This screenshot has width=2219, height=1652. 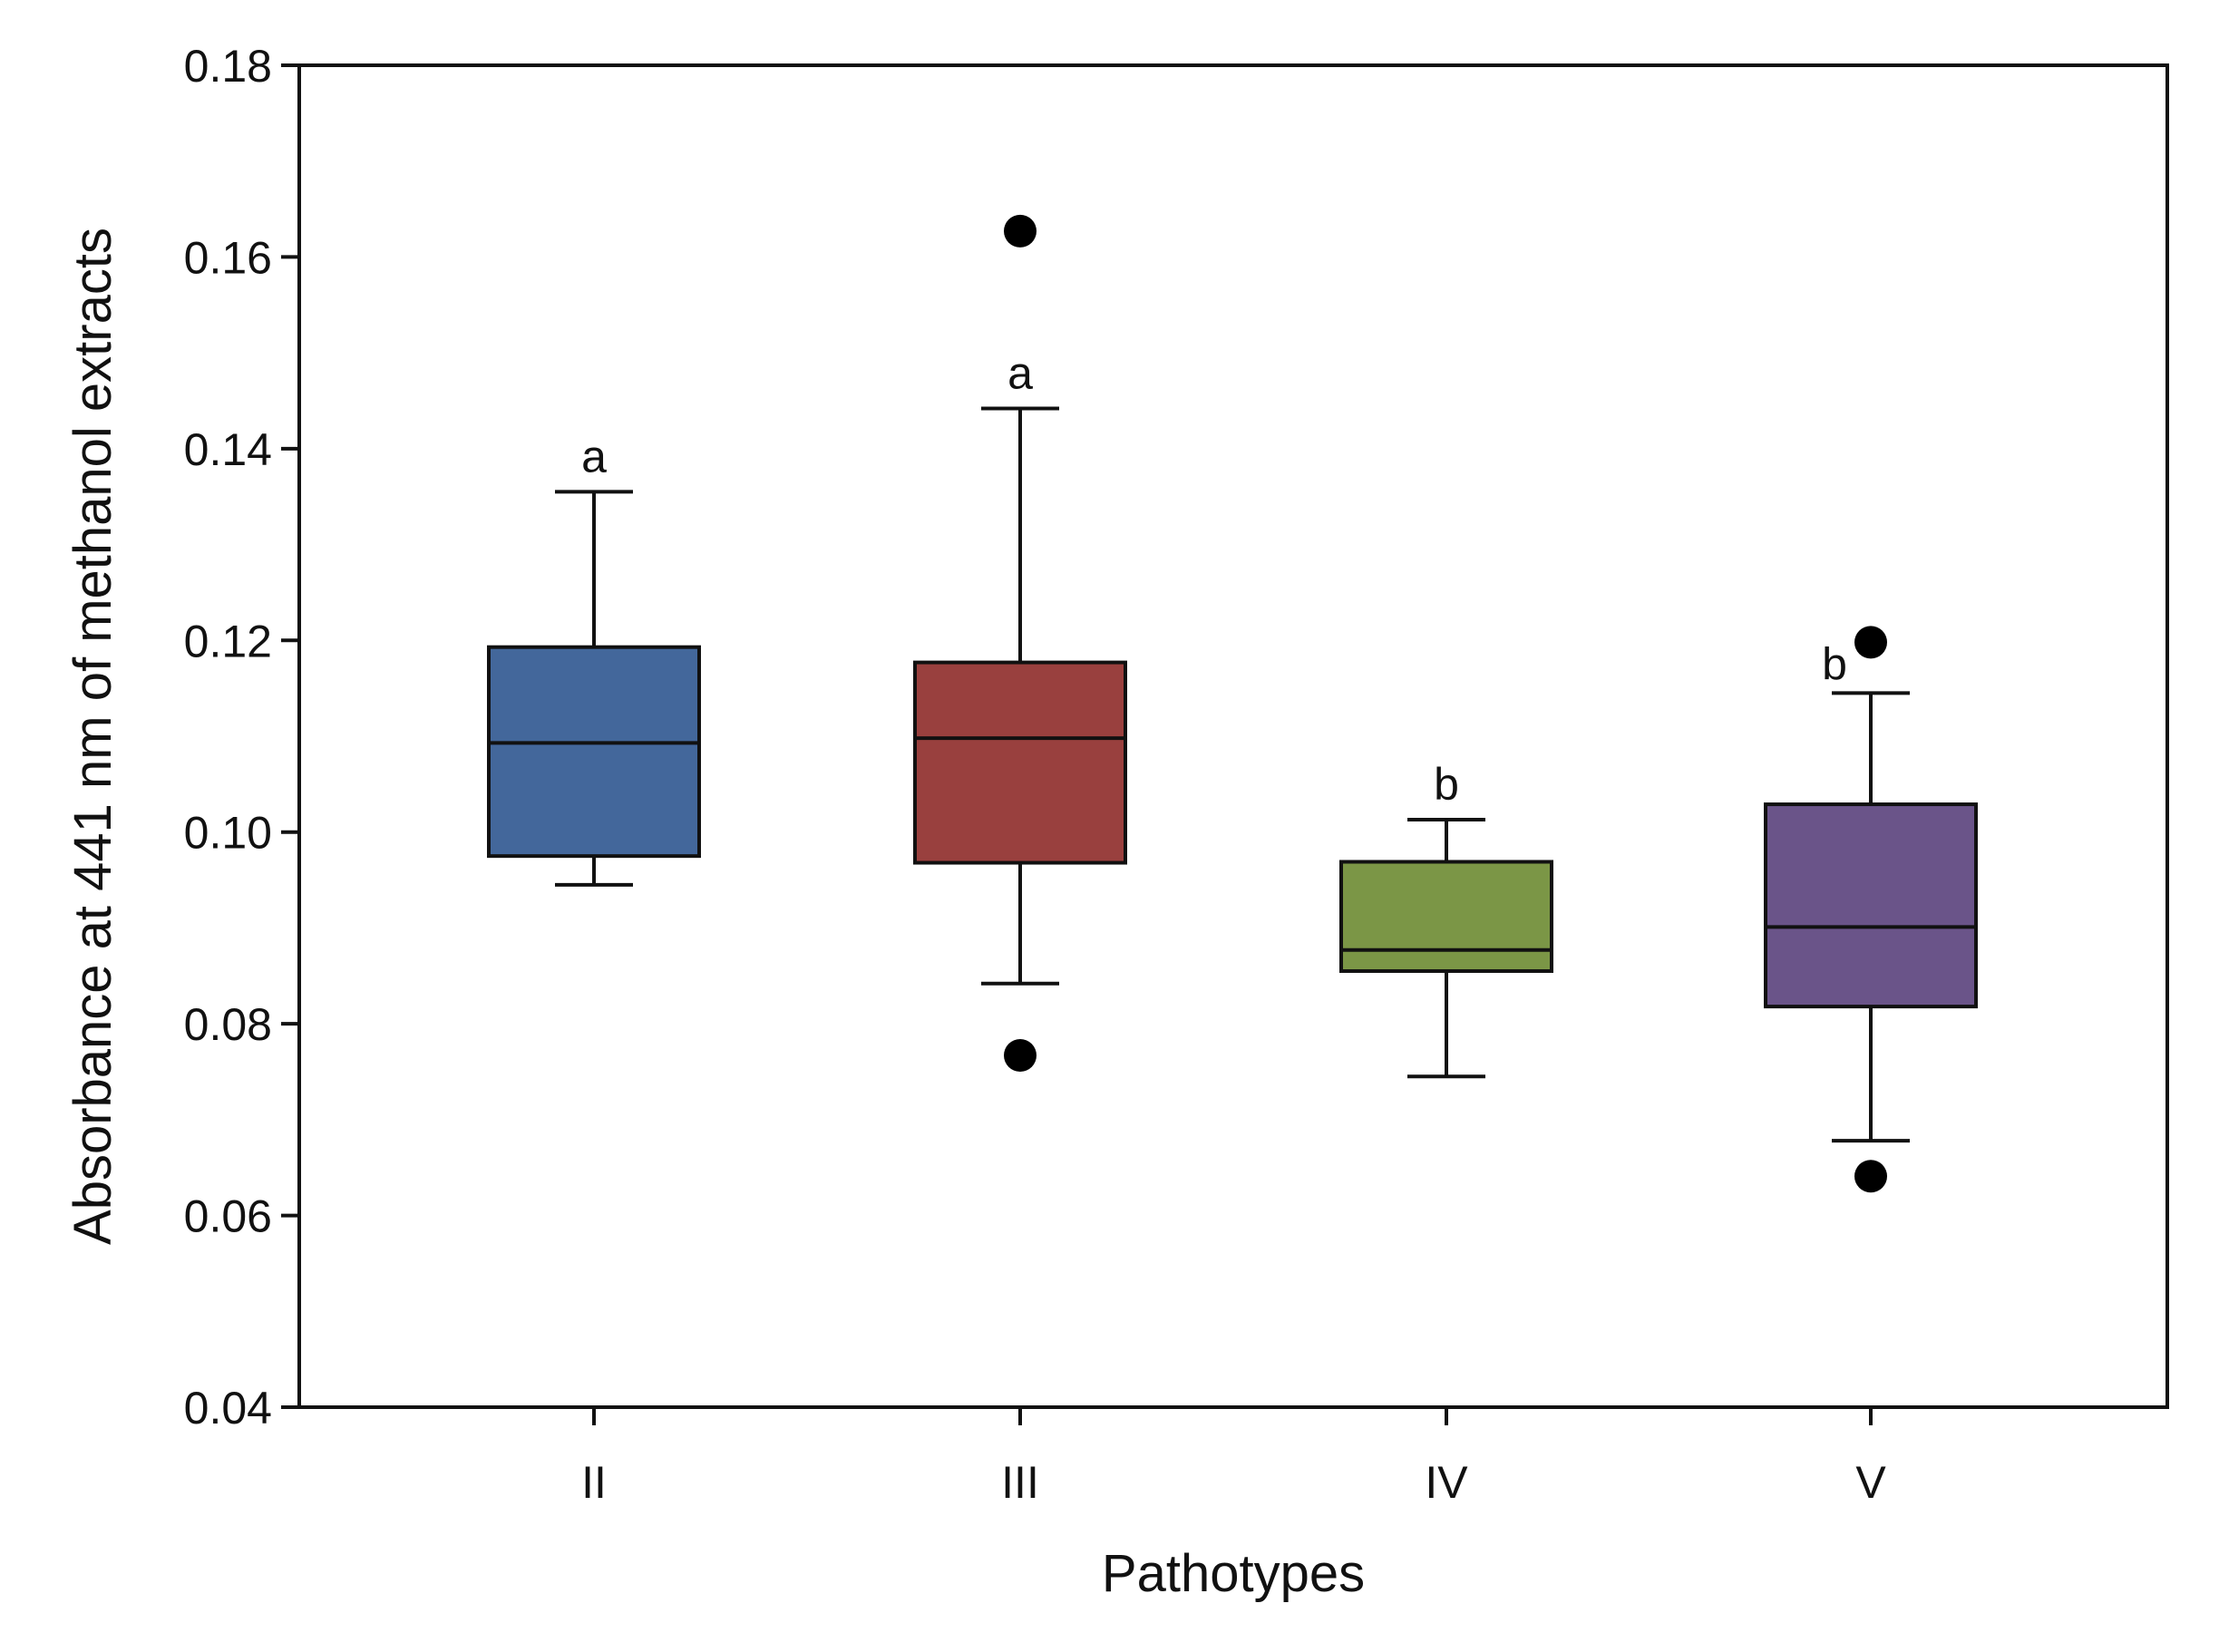 What do you see at coordinates (1020, 644) in the screenshot?
I see `box-group-iii: a` at bounding box center [1020, 644].